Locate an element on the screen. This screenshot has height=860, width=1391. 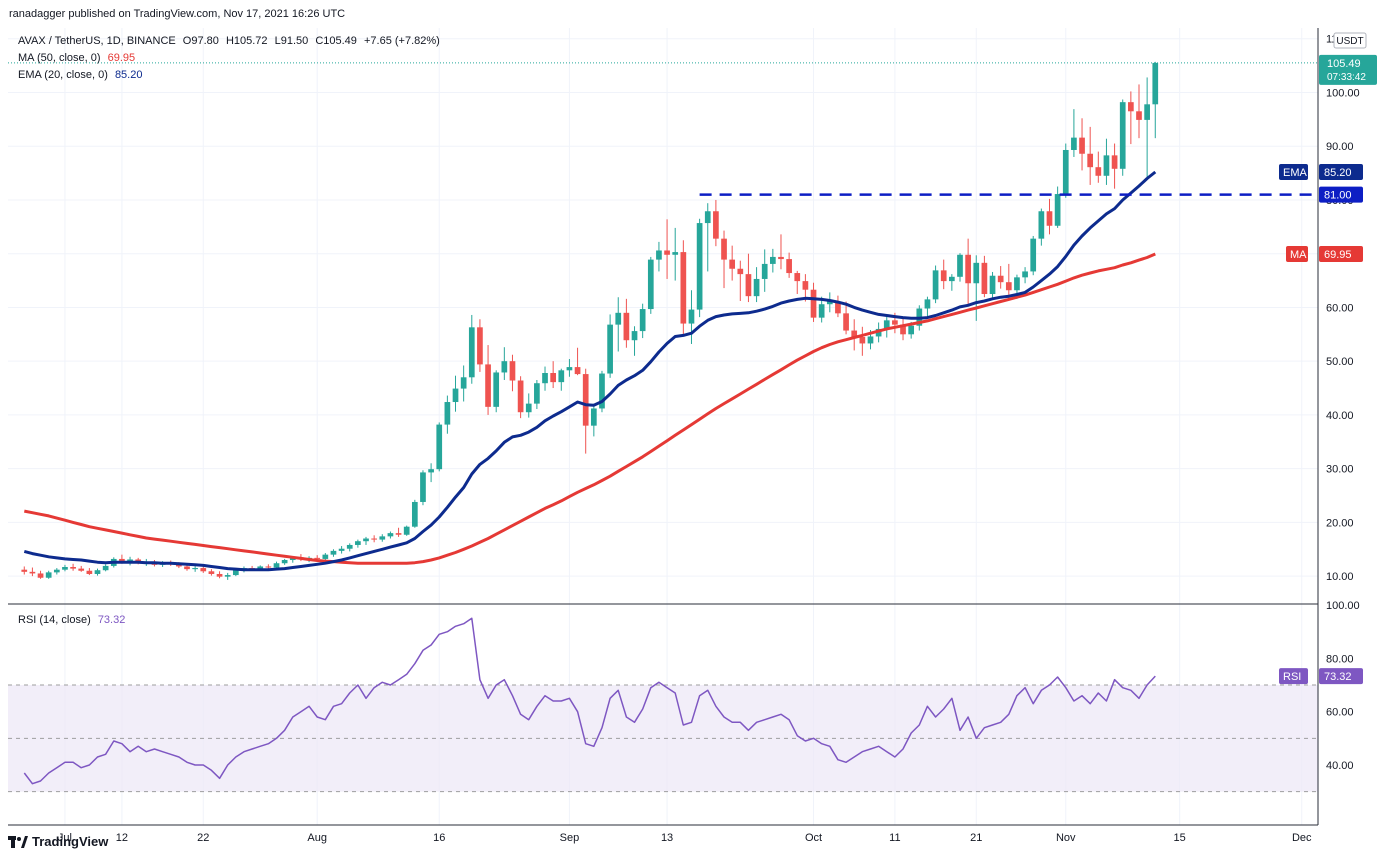
support-level-marker is located at coordinates (1341, 194).